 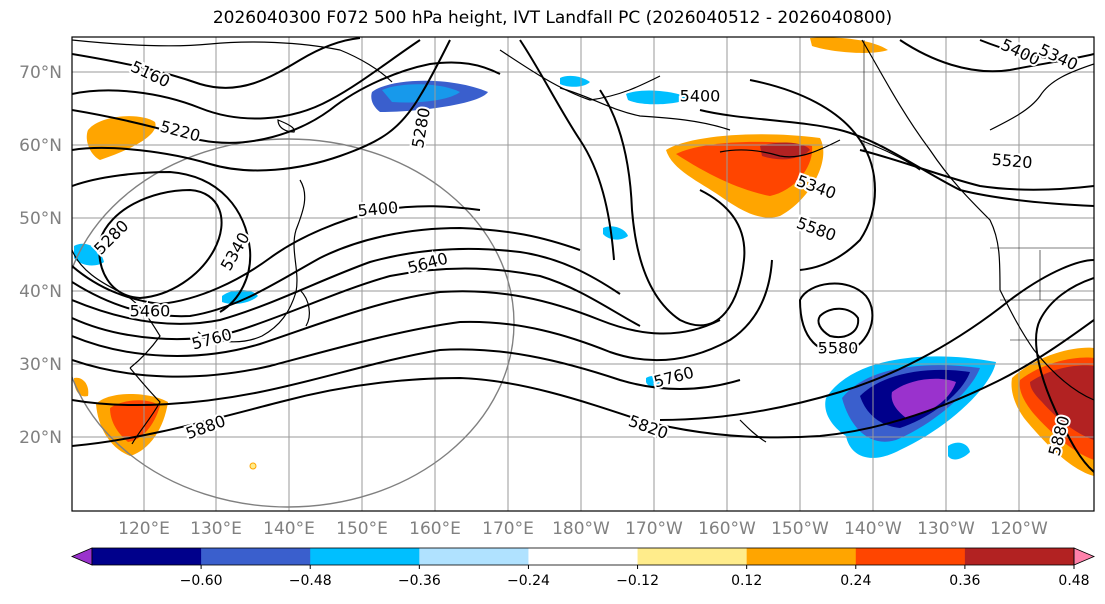 What do you see at coordinates (201, 581) in the screenshot?
I see `colorbar-tick-label: −0.60` at bounding box center [201, 581].